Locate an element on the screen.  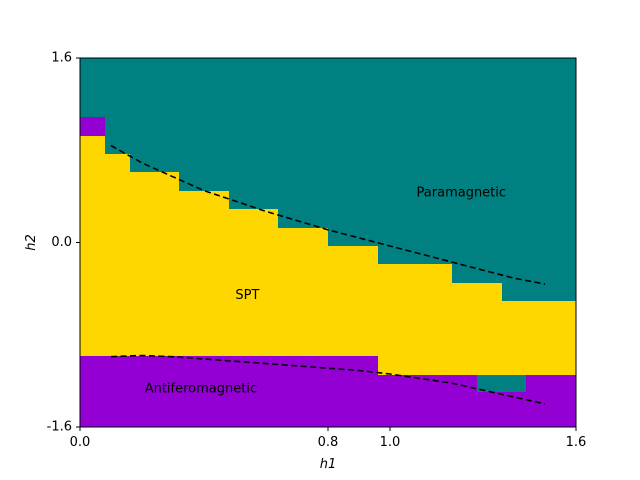
y-axis-ticks: 1.6 0.0 -1.6 is located at coordinates (63, 243).